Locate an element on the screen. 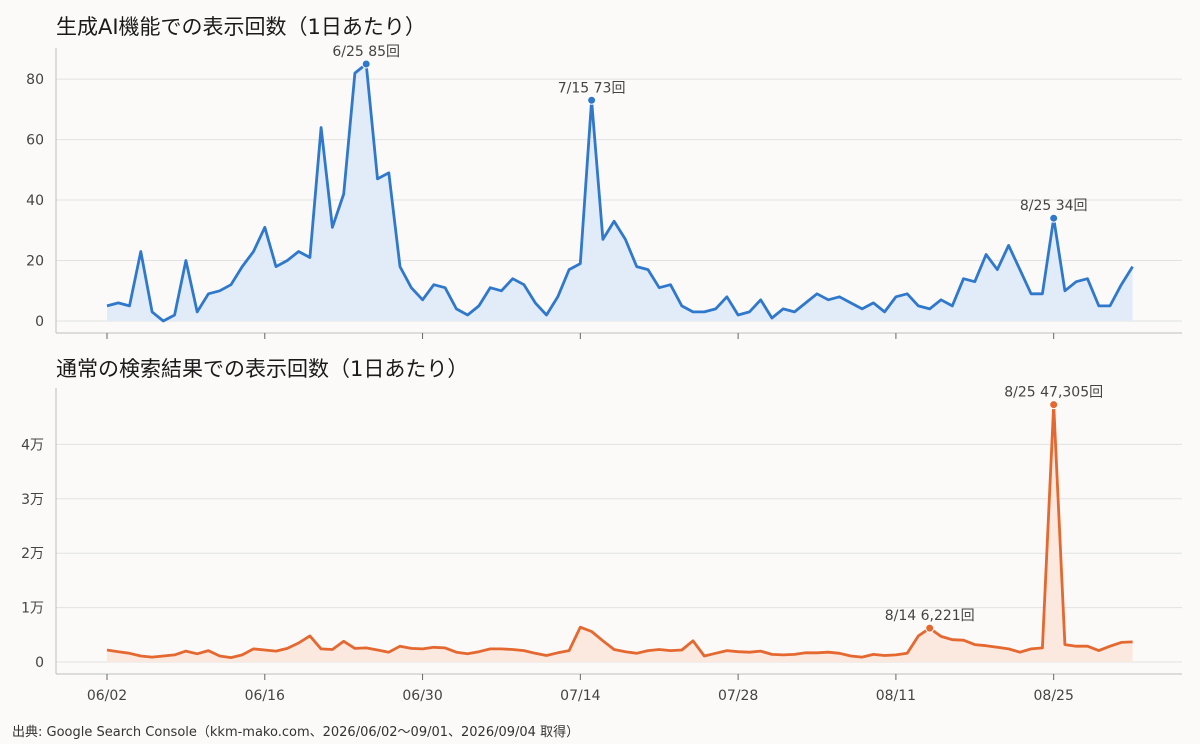 The height and width of the screenshot is (744, 1200). x-tick-label: 07/14 is located at coordinates (580, 696).